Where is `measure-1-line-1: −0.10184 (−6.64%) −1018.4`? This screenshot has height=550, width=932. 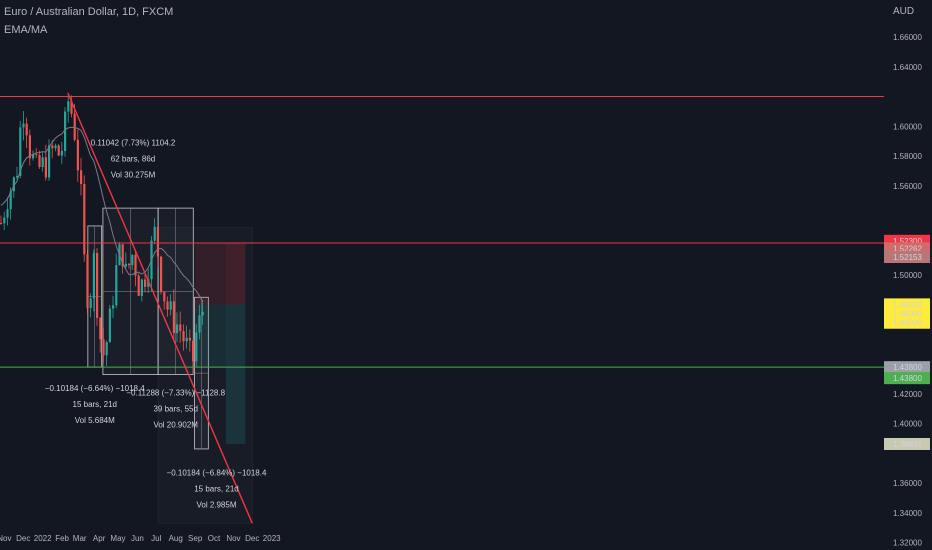 measure-1-line-1: −0.10184 (−6.64%) −1018.4 is located at coordinates (95, 388).